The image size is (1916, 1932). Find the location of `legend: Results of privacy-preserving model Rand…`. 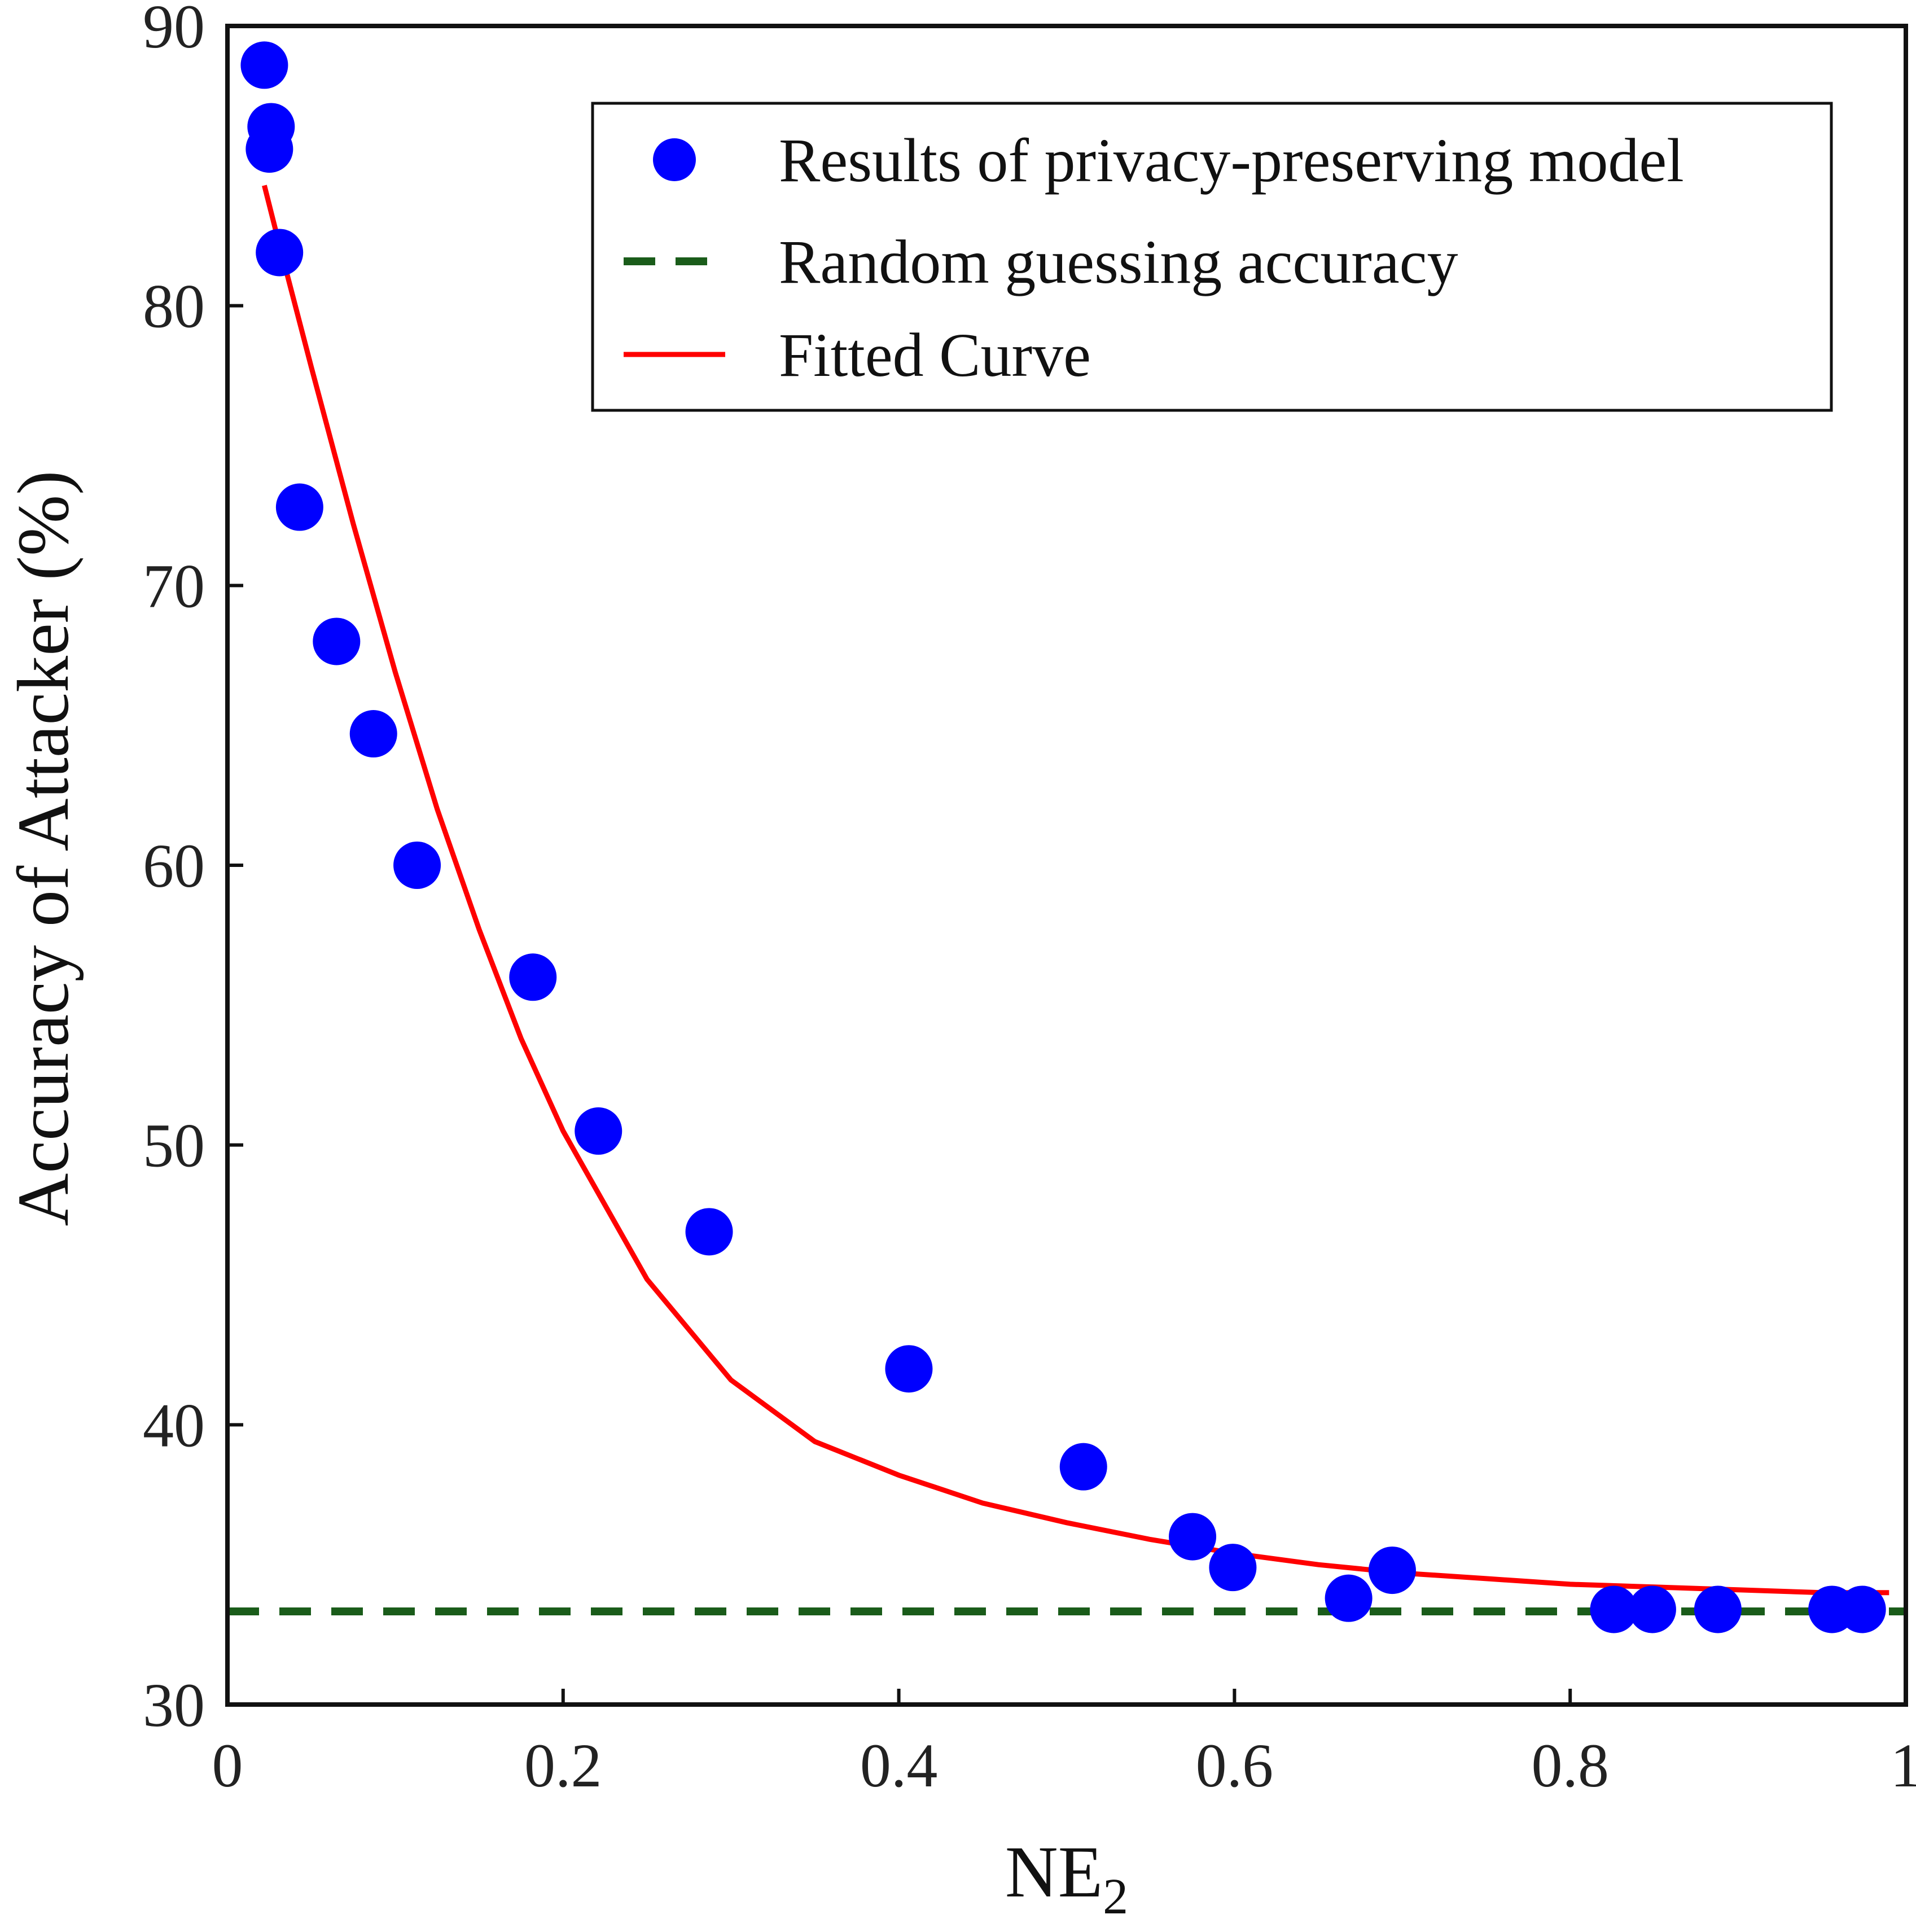

legend: Results of privacy-preserving model Rand… is located at coordinates (1212, 257).